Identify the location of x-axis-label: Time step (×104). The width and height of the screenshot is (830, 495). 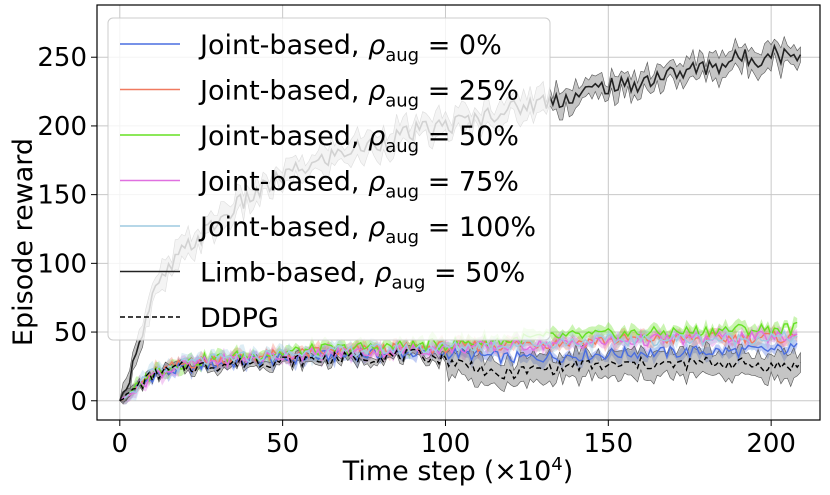
(458, 470).